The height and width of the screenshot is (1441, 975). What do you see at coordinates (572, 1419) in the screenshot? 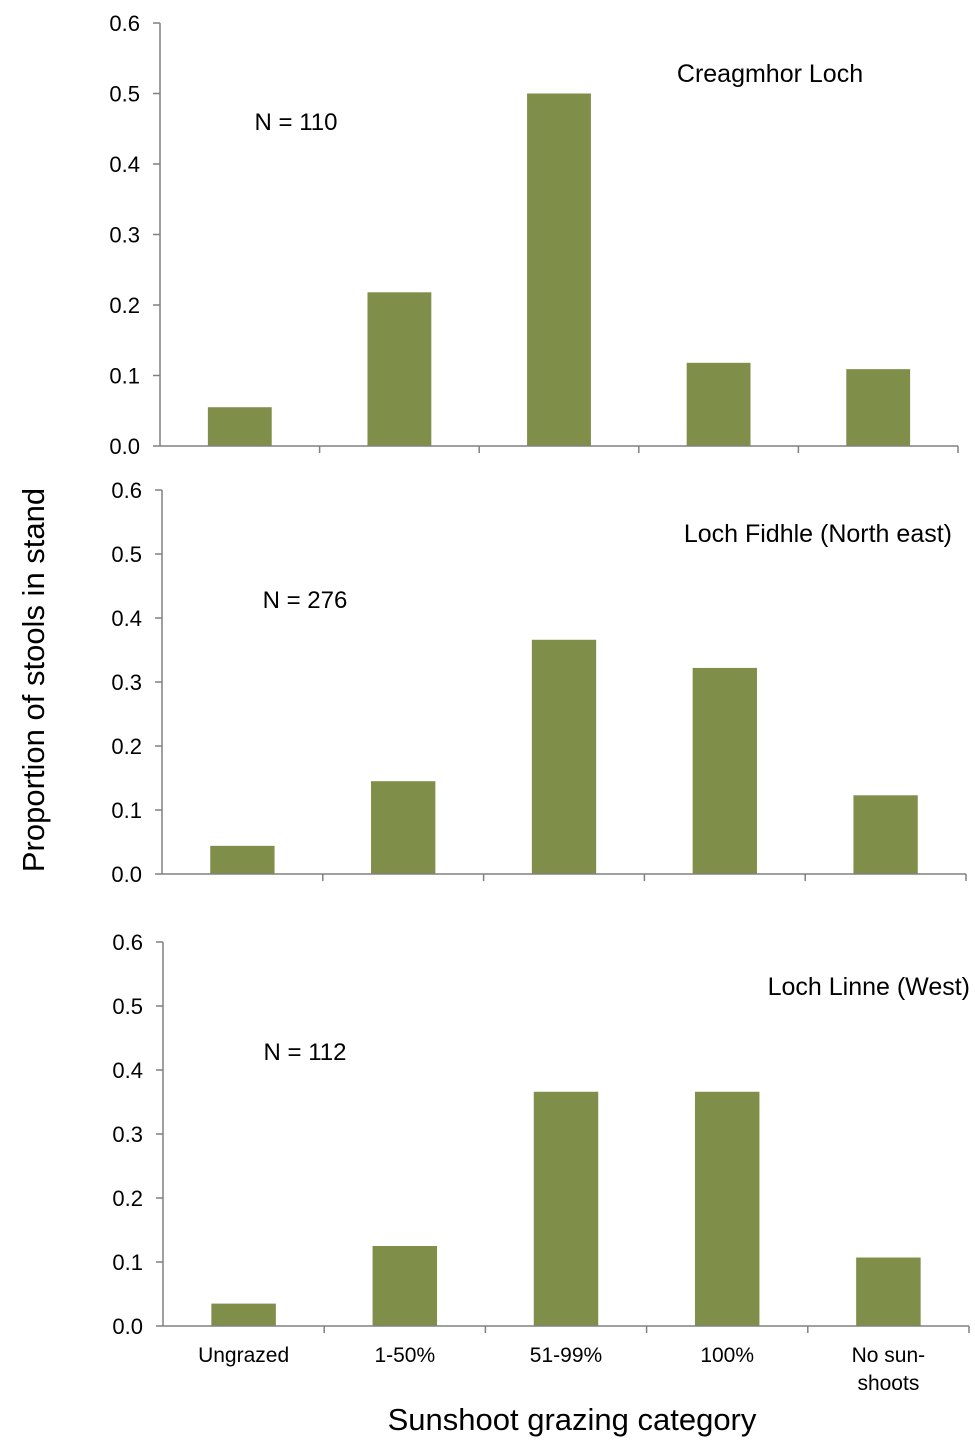
I see `x-axis-title: Sunshoot grazing category` at bounding box center [572, 1419].